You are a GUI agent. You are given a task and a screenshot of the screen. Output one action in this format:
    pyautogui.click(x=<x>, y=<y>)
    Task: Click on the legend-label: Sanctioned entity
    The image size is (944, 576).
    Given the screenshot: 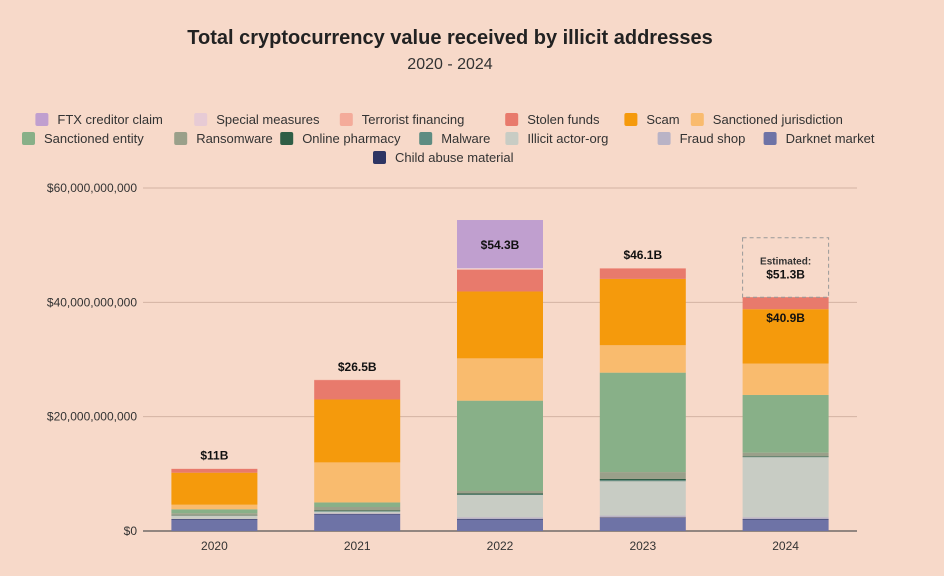 What is the action you would take?
    pyautogui.click(x=94, y=138)
    